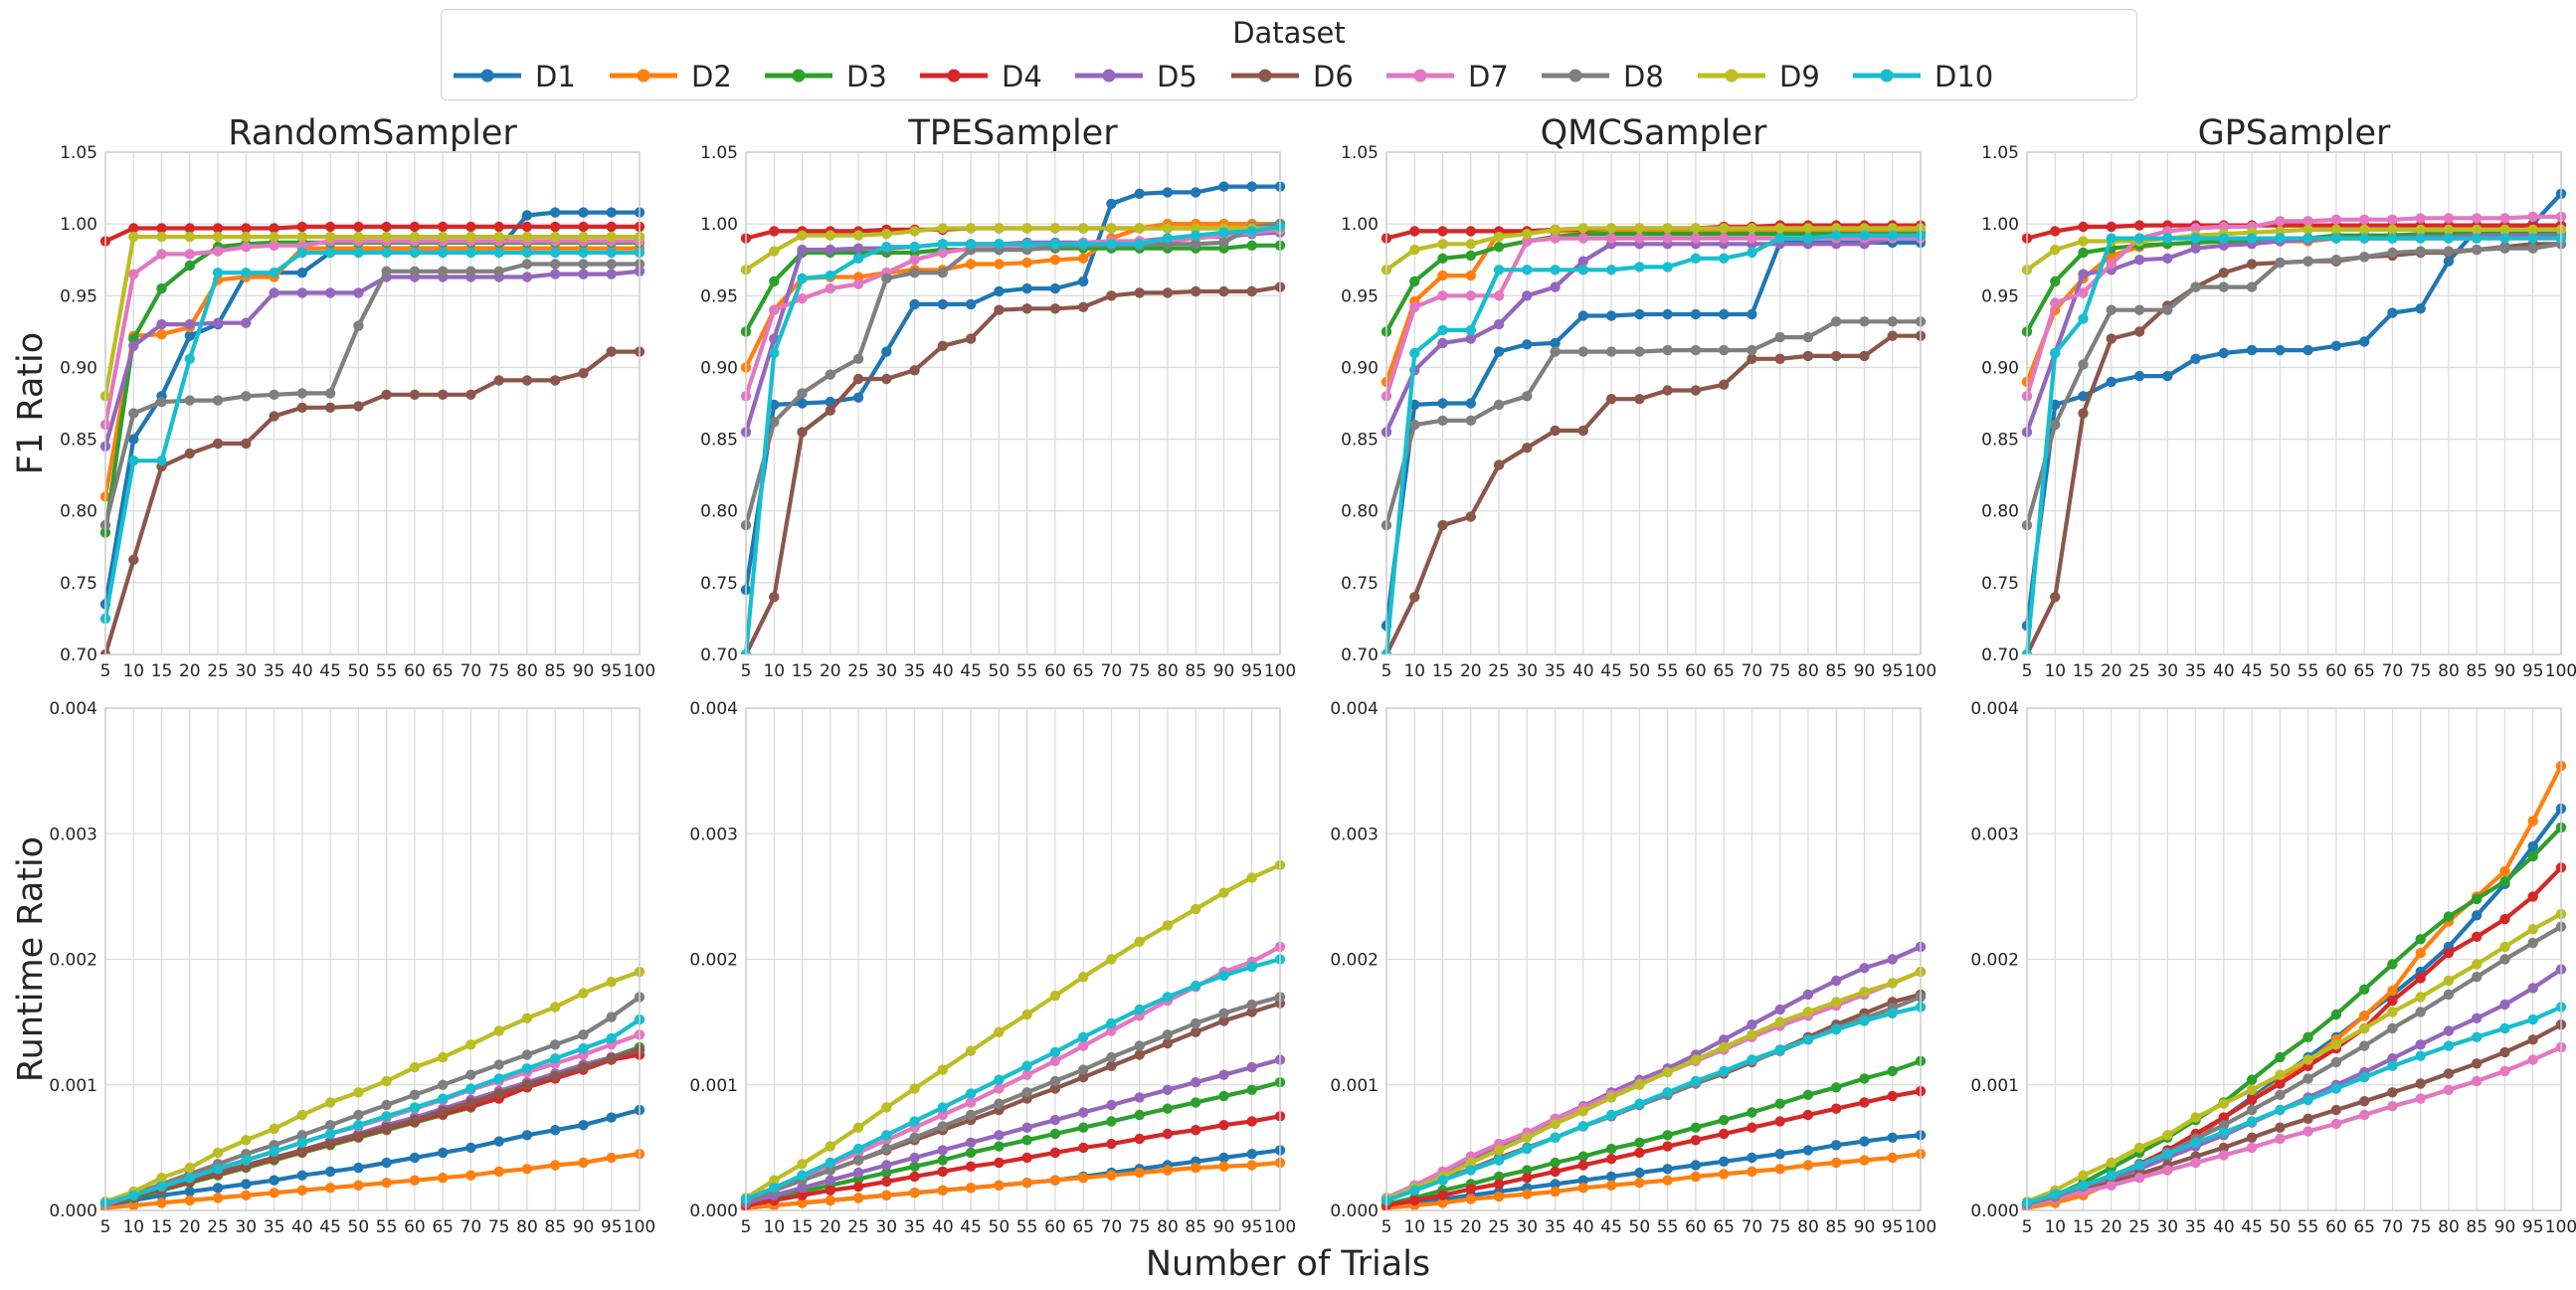 The width and height of the screenshot is (2576, 1290). I want to click on legend-title: Dataset, so click(1289, 33).